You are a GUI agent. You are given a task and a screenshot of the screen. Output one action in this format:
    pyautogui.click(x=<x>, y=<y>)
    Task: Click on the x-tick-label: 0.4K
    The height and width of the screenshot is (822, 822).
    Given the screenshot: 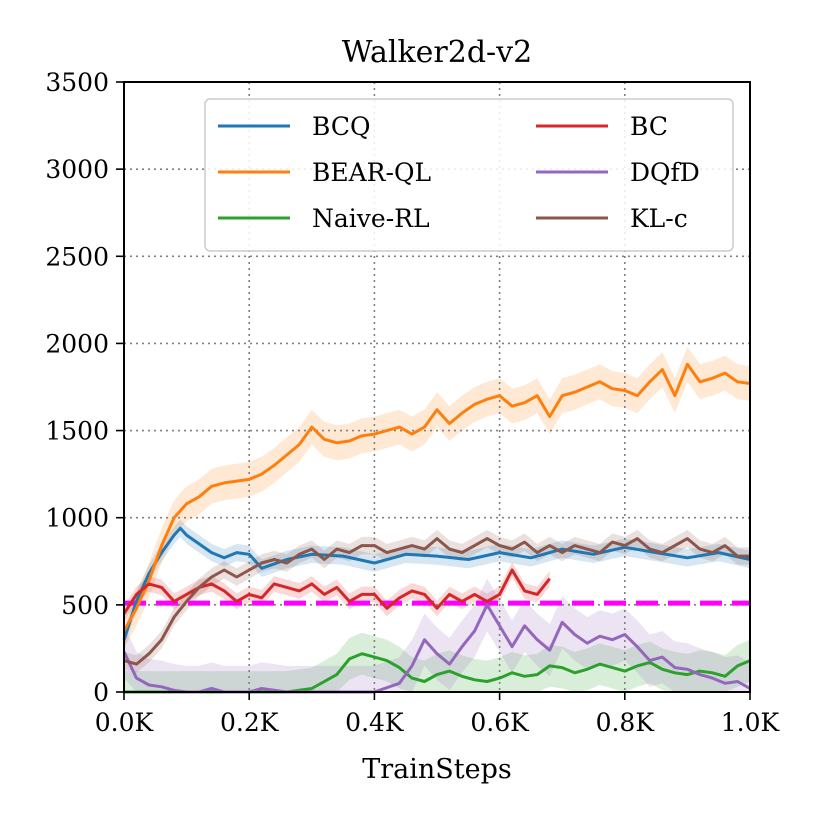 What is the action you would take?
    pyautogui.click(x=375, y=722)
    